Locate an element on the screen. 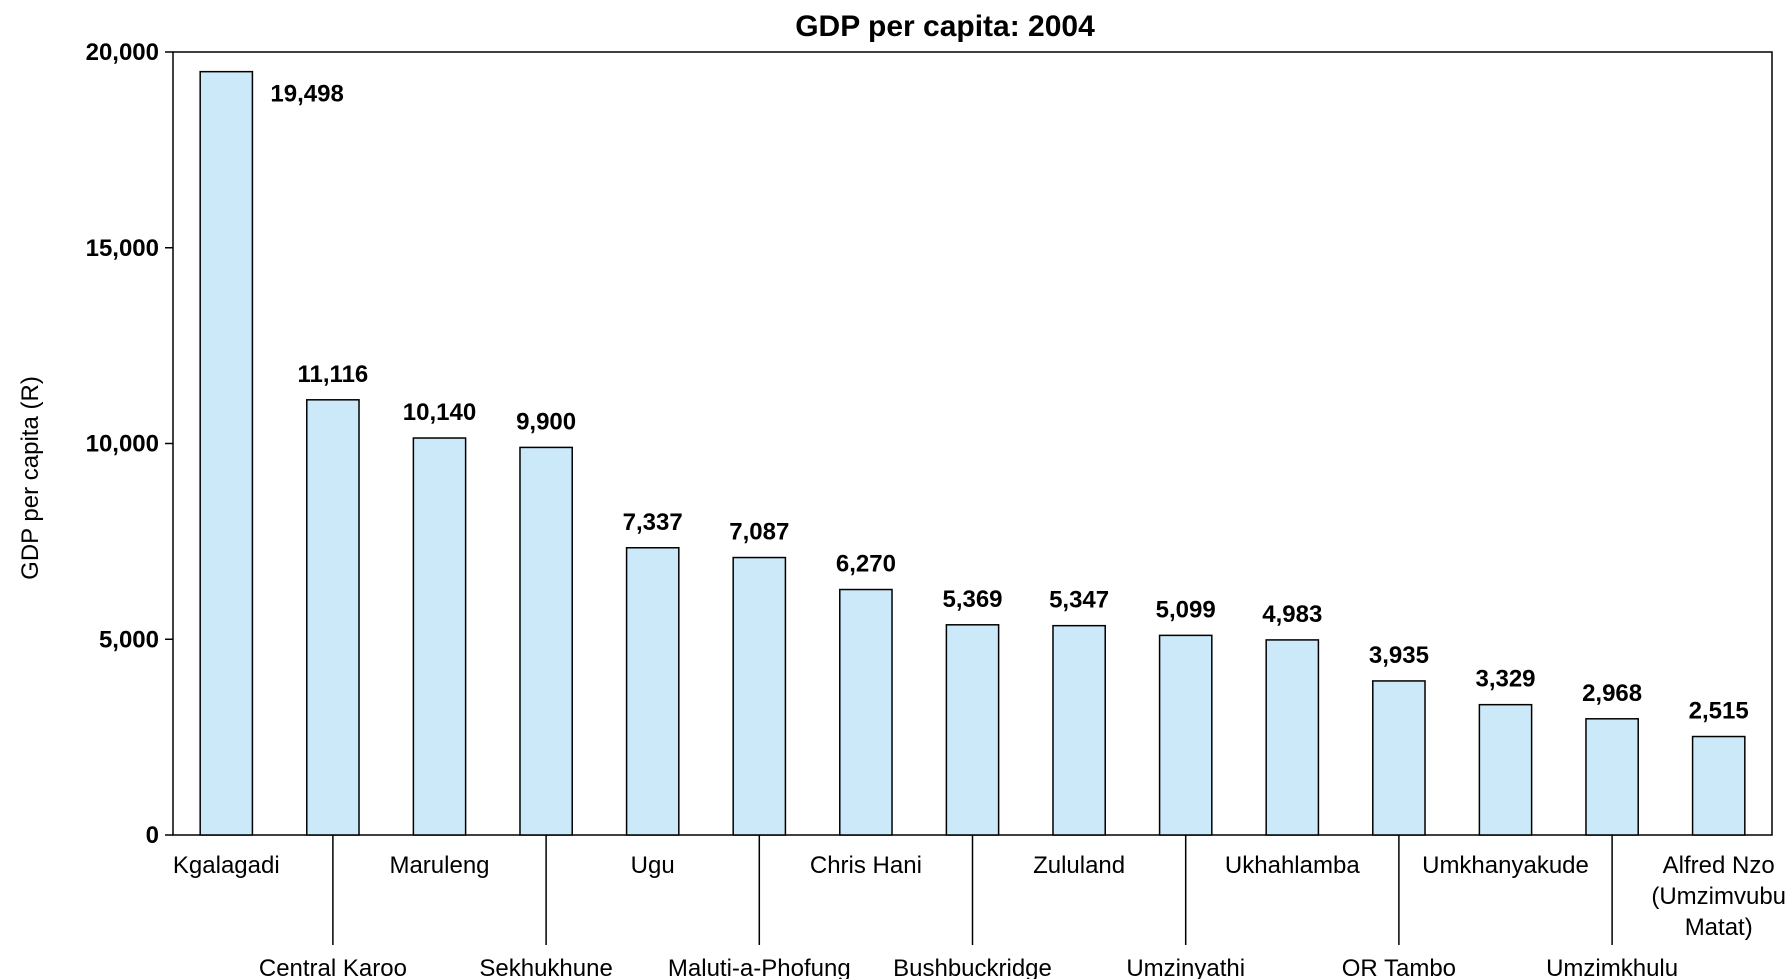  data-label: 11,116 is located at coordinates (333, 374).